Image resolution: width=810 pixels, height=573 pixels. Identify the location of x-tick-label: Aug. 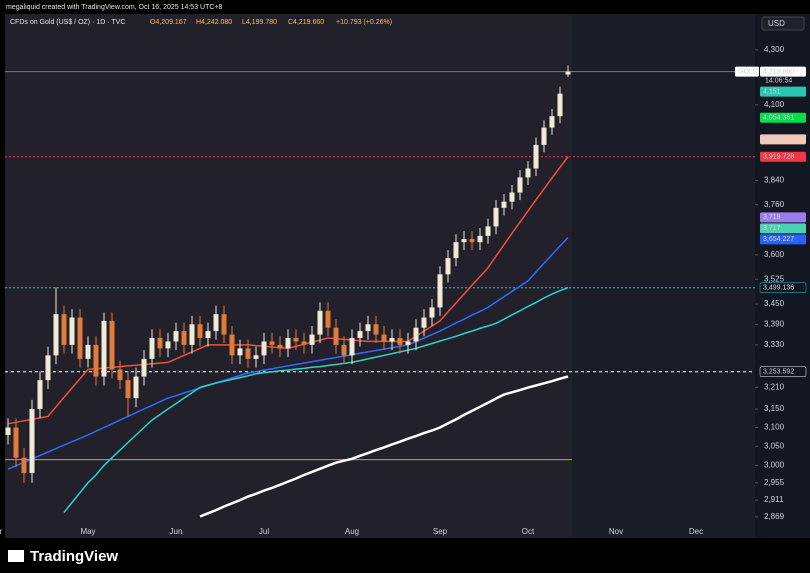
(352, 531).